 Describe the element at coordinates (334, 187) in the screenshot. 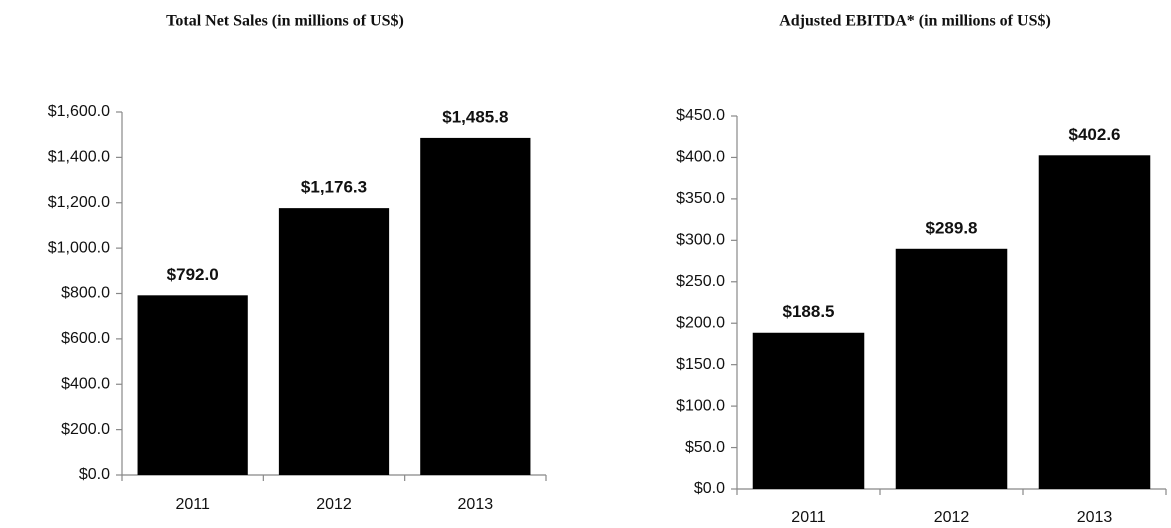

I see `value-label: $1,176.3` at that location.